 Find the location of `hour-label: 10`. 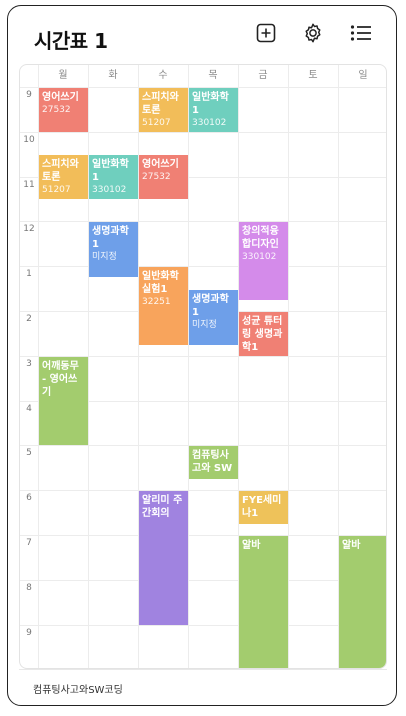

hour-label: 10 is located at coordinates (29, 139).